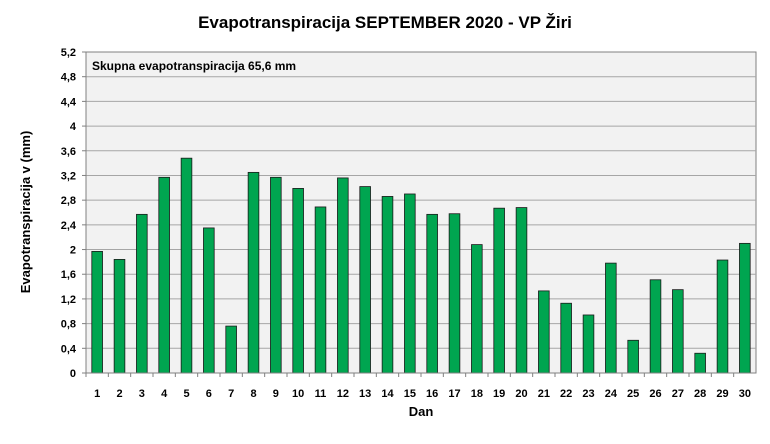  What do you see at coordinates (68, 152) in the screenshot?
I see `y-tick-label: 3,6` at bounding box center [68, 152].